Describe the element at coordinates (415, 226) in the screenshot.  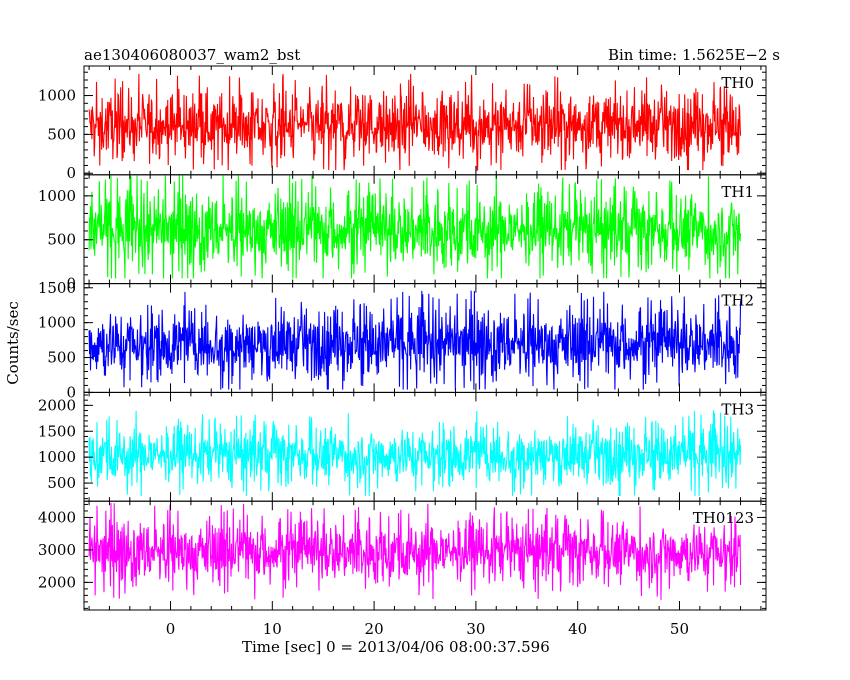
I see `series-line-th1` at that location.